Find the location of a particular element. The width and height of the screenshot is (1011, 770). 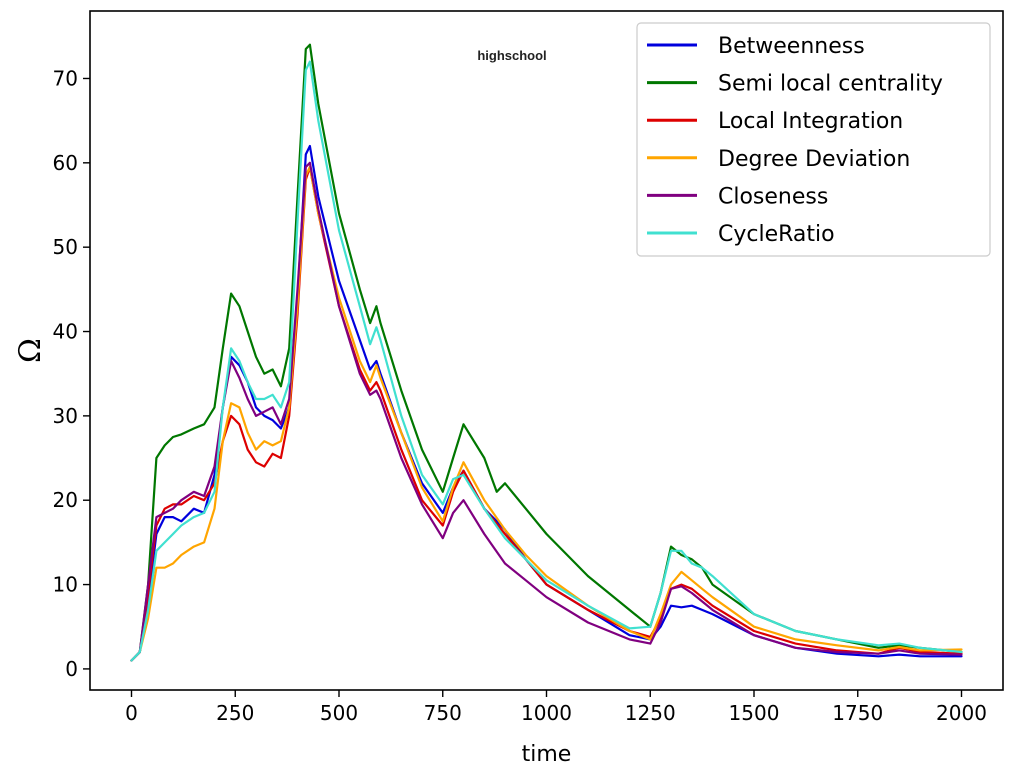

legend-label-closeness: Closeness is located at coordinates (773, 196).